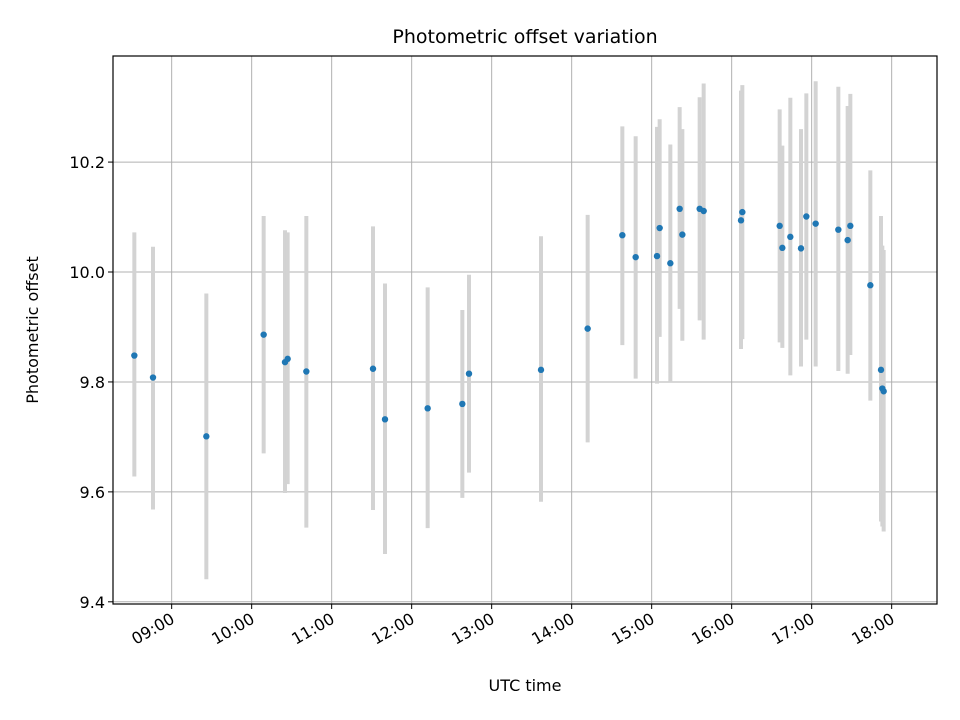  Describe the element at coordinates (92, 602) in the screenshot. I see `y-tick-label: 9.4` at that location.